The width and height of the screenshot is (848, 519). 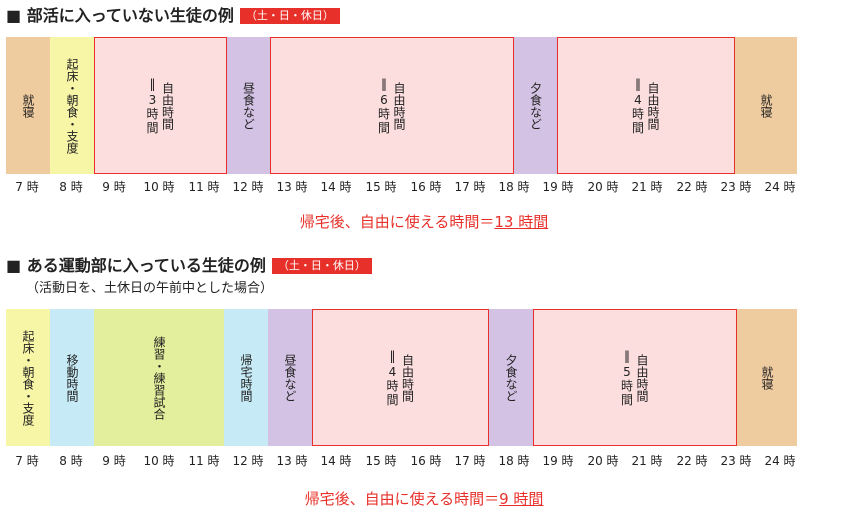 What do you see at coordinates (321, 266) in the screenshot?
I see `section2-badge: （土・日・休日）` at bounding box center [321, 266].